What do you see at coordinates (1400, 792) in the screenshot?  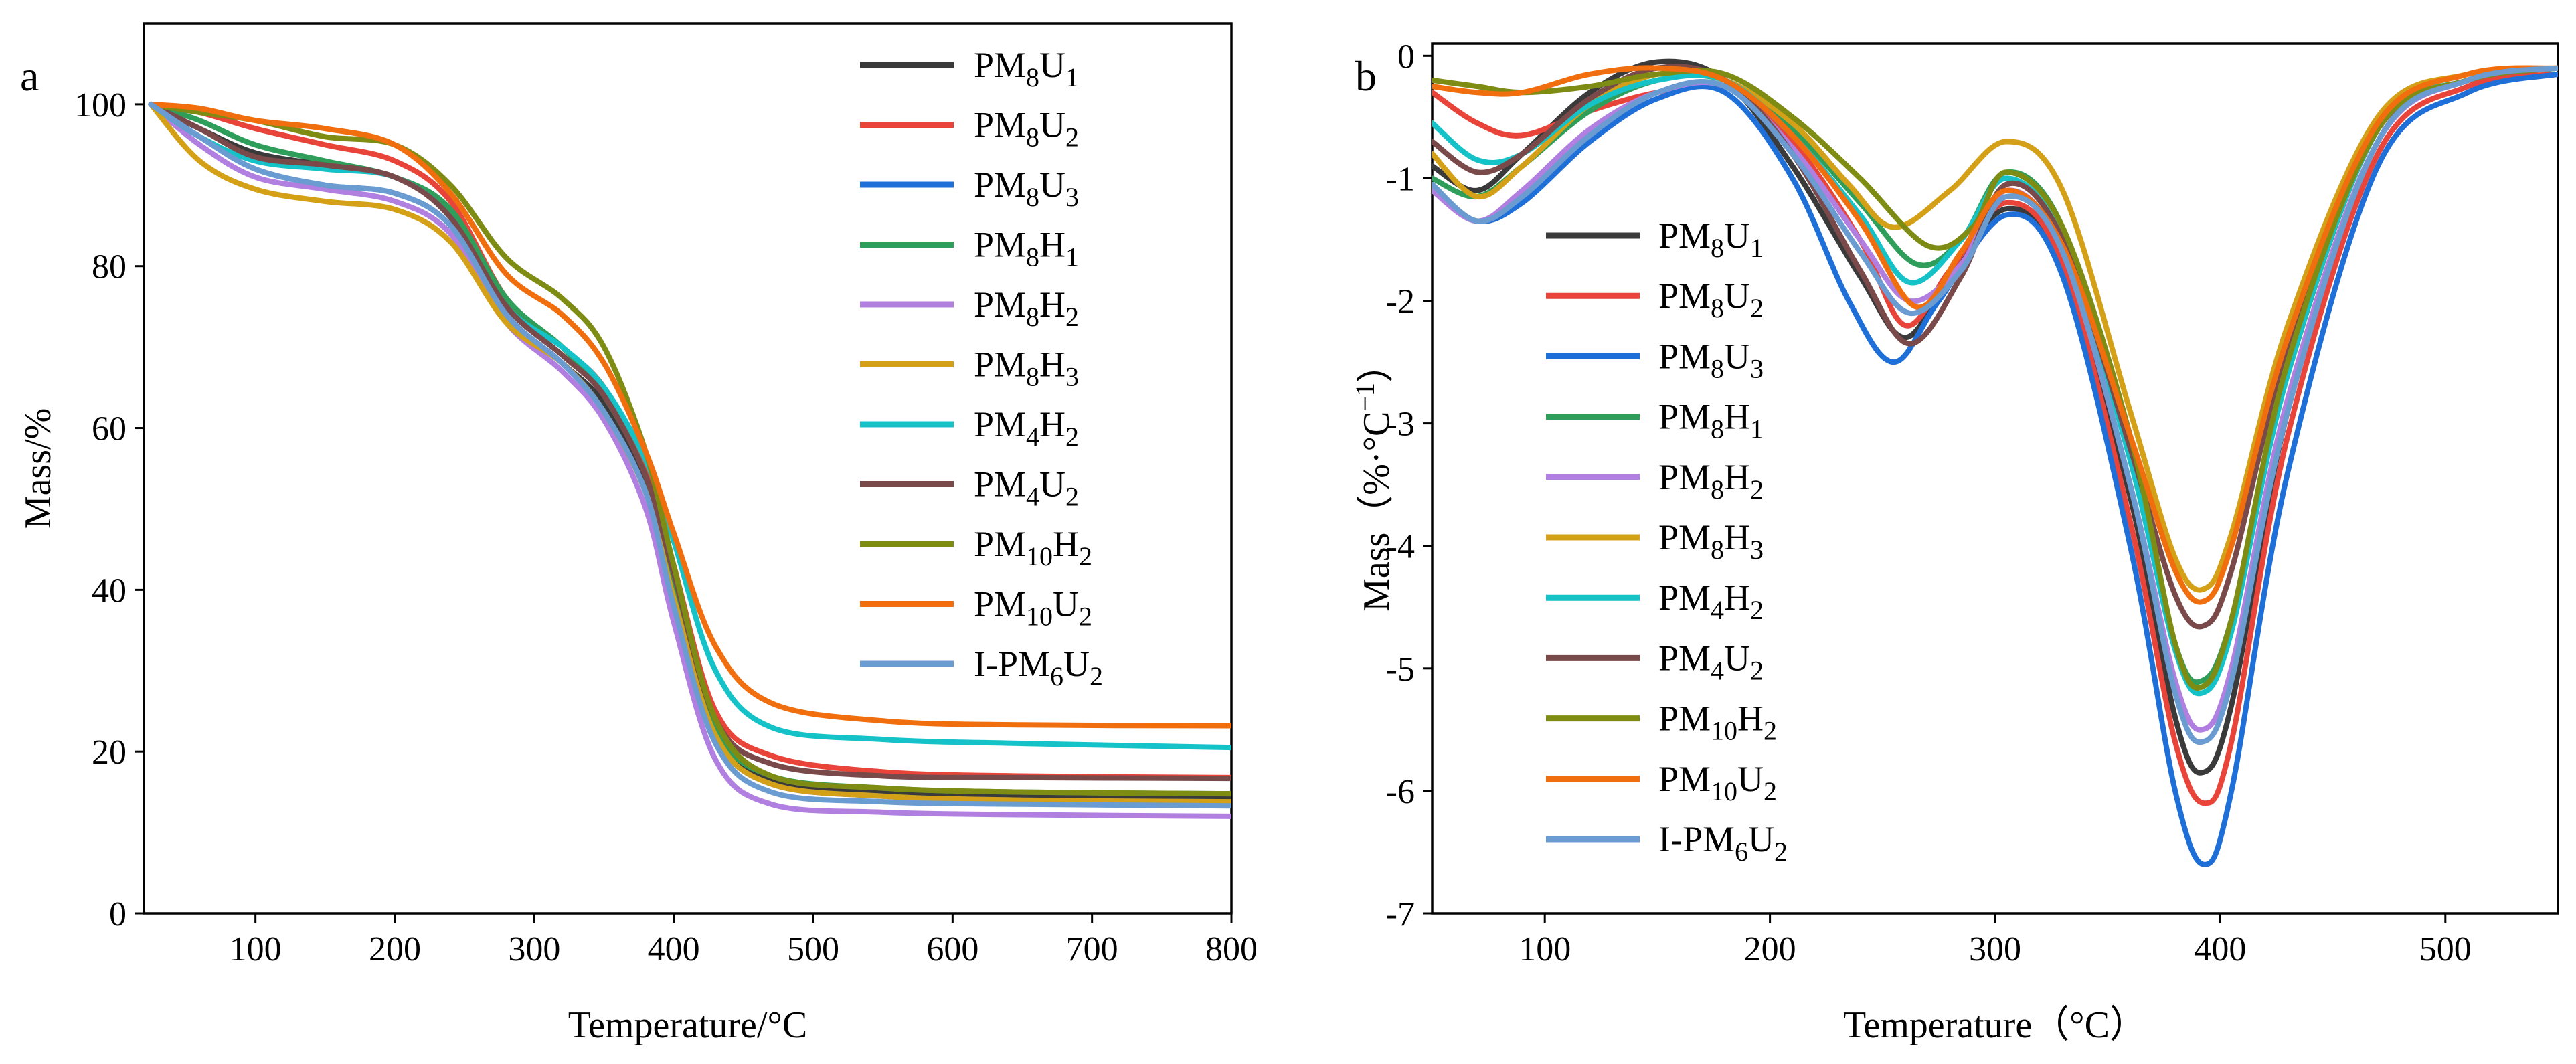 I see `y-tick-label: -6` at bounding box center [1400, 792].